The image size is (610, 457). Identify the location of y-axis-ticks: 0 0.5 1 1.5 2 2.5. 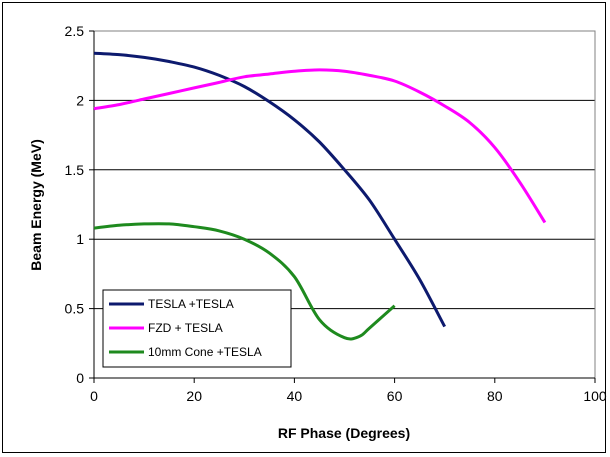
(79, 204).